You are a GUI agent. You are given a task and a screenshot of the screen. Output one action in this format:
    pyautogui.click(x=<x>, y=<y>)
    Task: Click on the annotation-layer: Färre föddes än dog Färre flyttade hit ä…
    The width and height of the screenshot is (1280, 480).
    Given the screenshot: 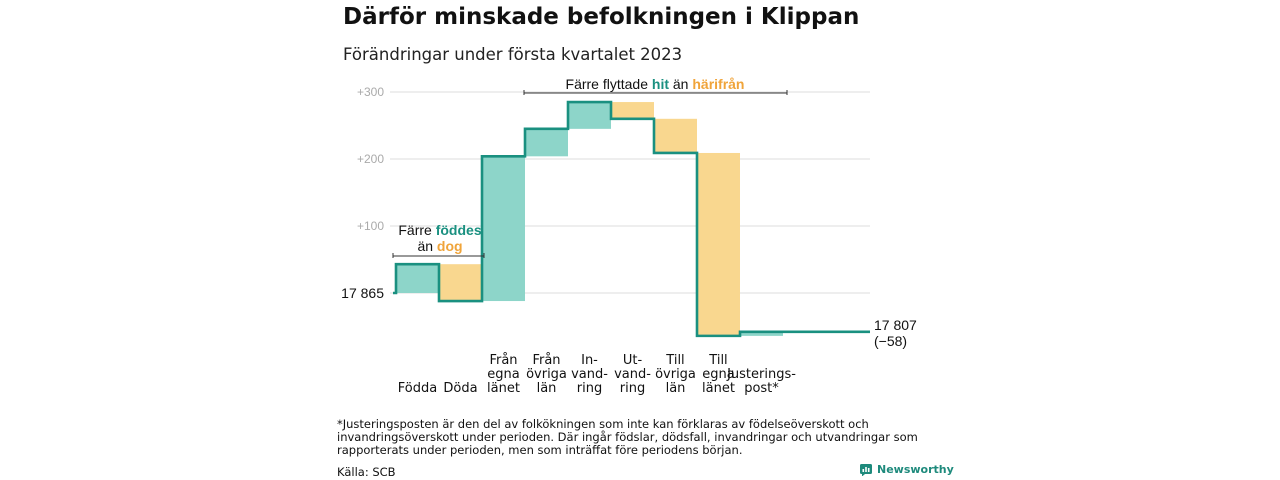 What is the action you would take?
    pyautogui.click(x=590, y=167)
    